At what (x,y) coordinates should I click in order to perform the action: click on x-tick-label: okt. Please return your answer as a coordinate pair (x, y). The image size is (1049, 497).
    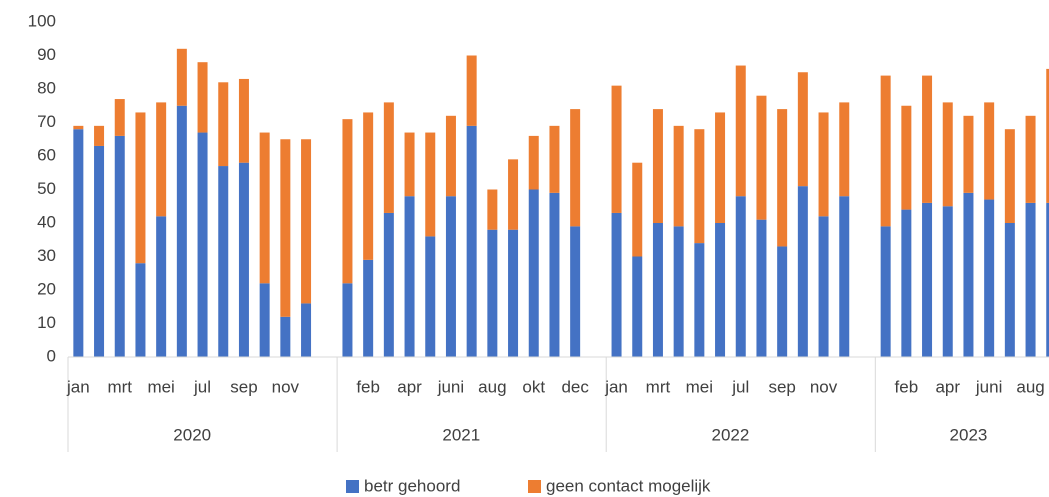
    Looking at the image, I should click on (533, 386).